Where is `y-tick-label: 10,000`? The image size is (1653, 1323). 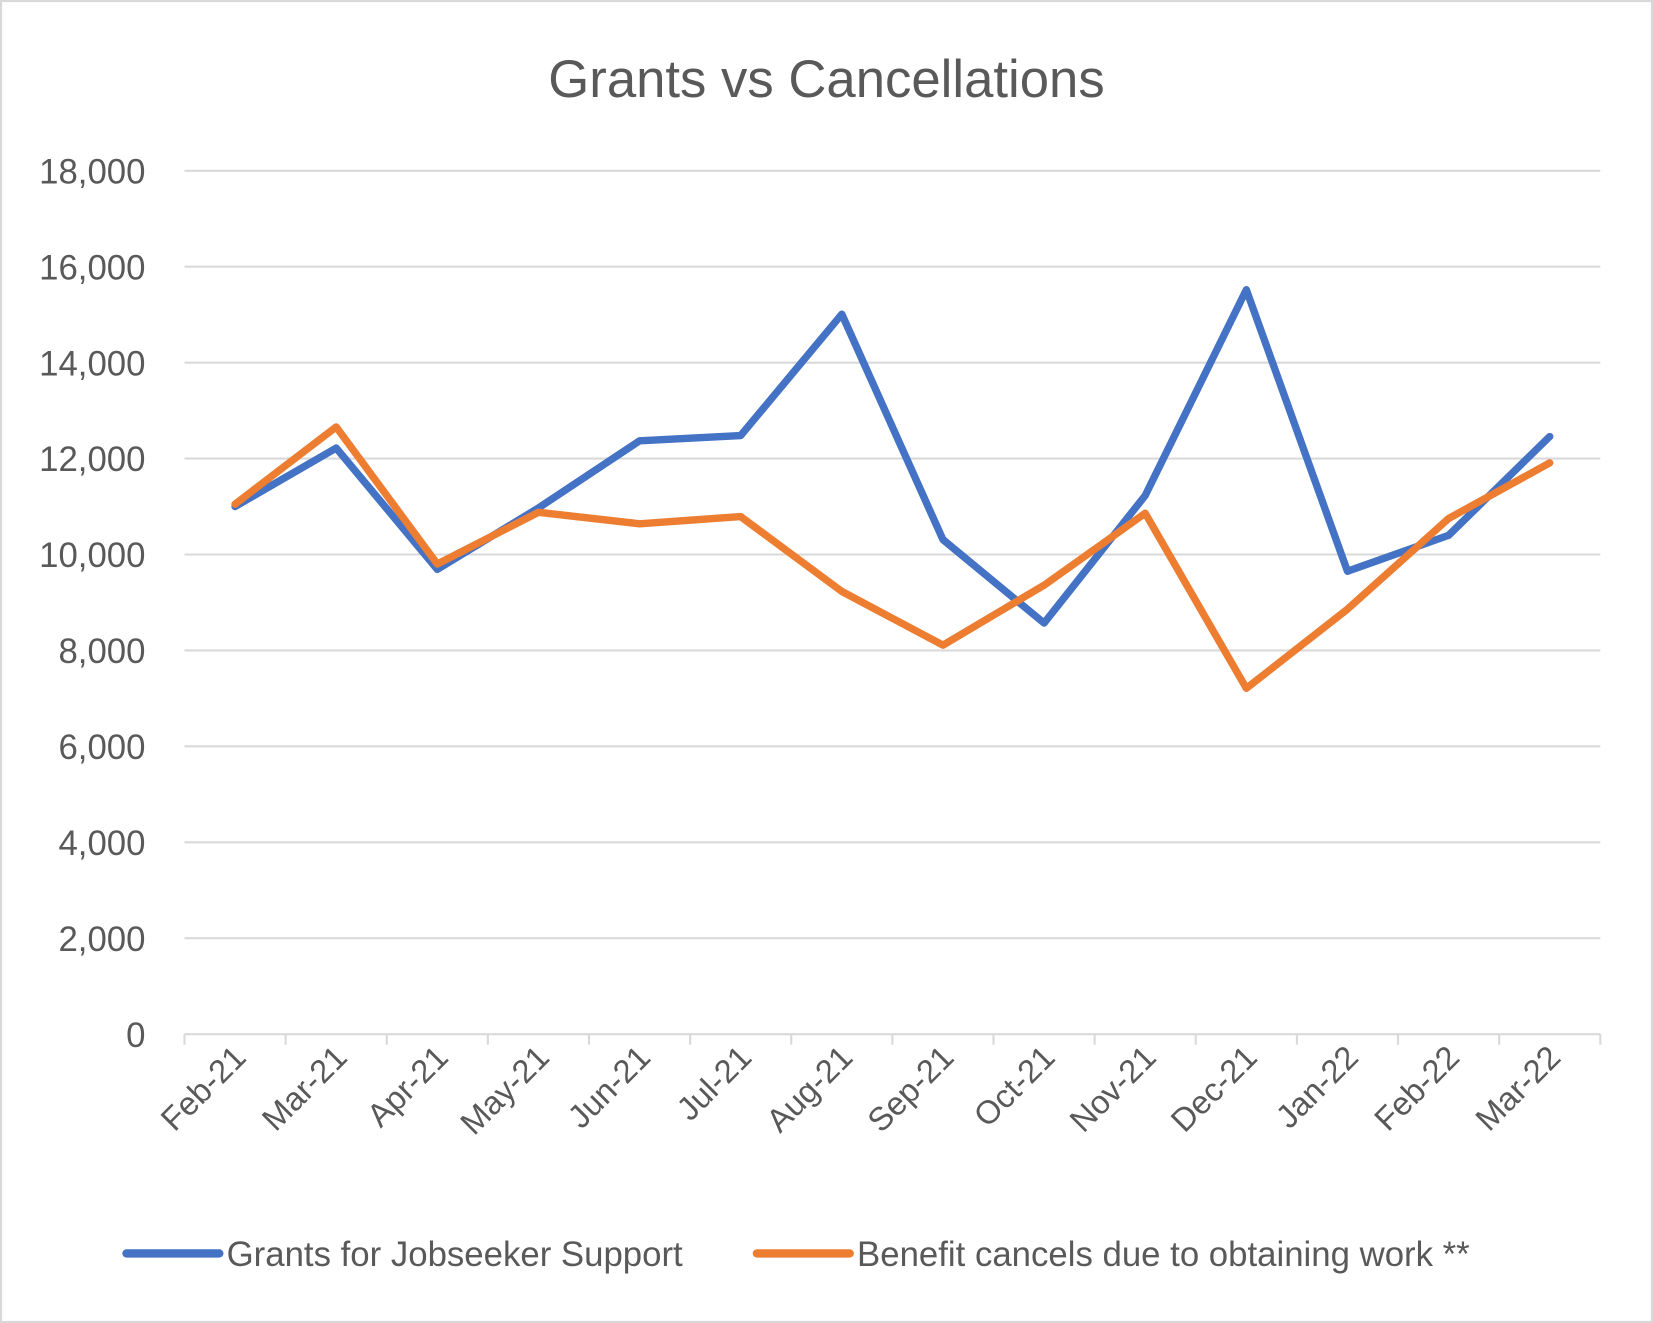 y-tick-label: 10,000 is located at coordinates (92, 556).